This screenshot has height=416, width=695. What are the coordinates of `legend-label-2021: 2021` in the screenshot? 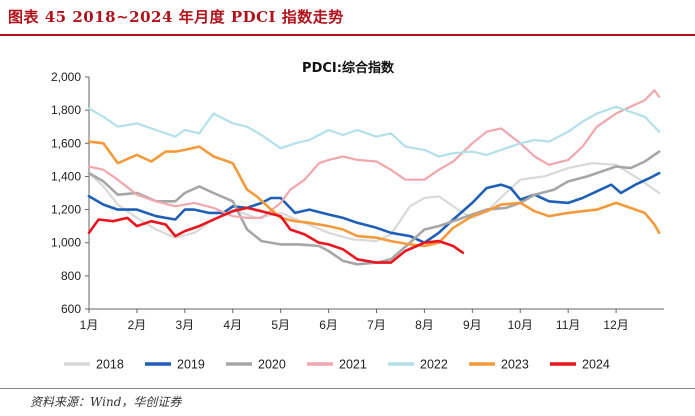 It's located at (353, 365).